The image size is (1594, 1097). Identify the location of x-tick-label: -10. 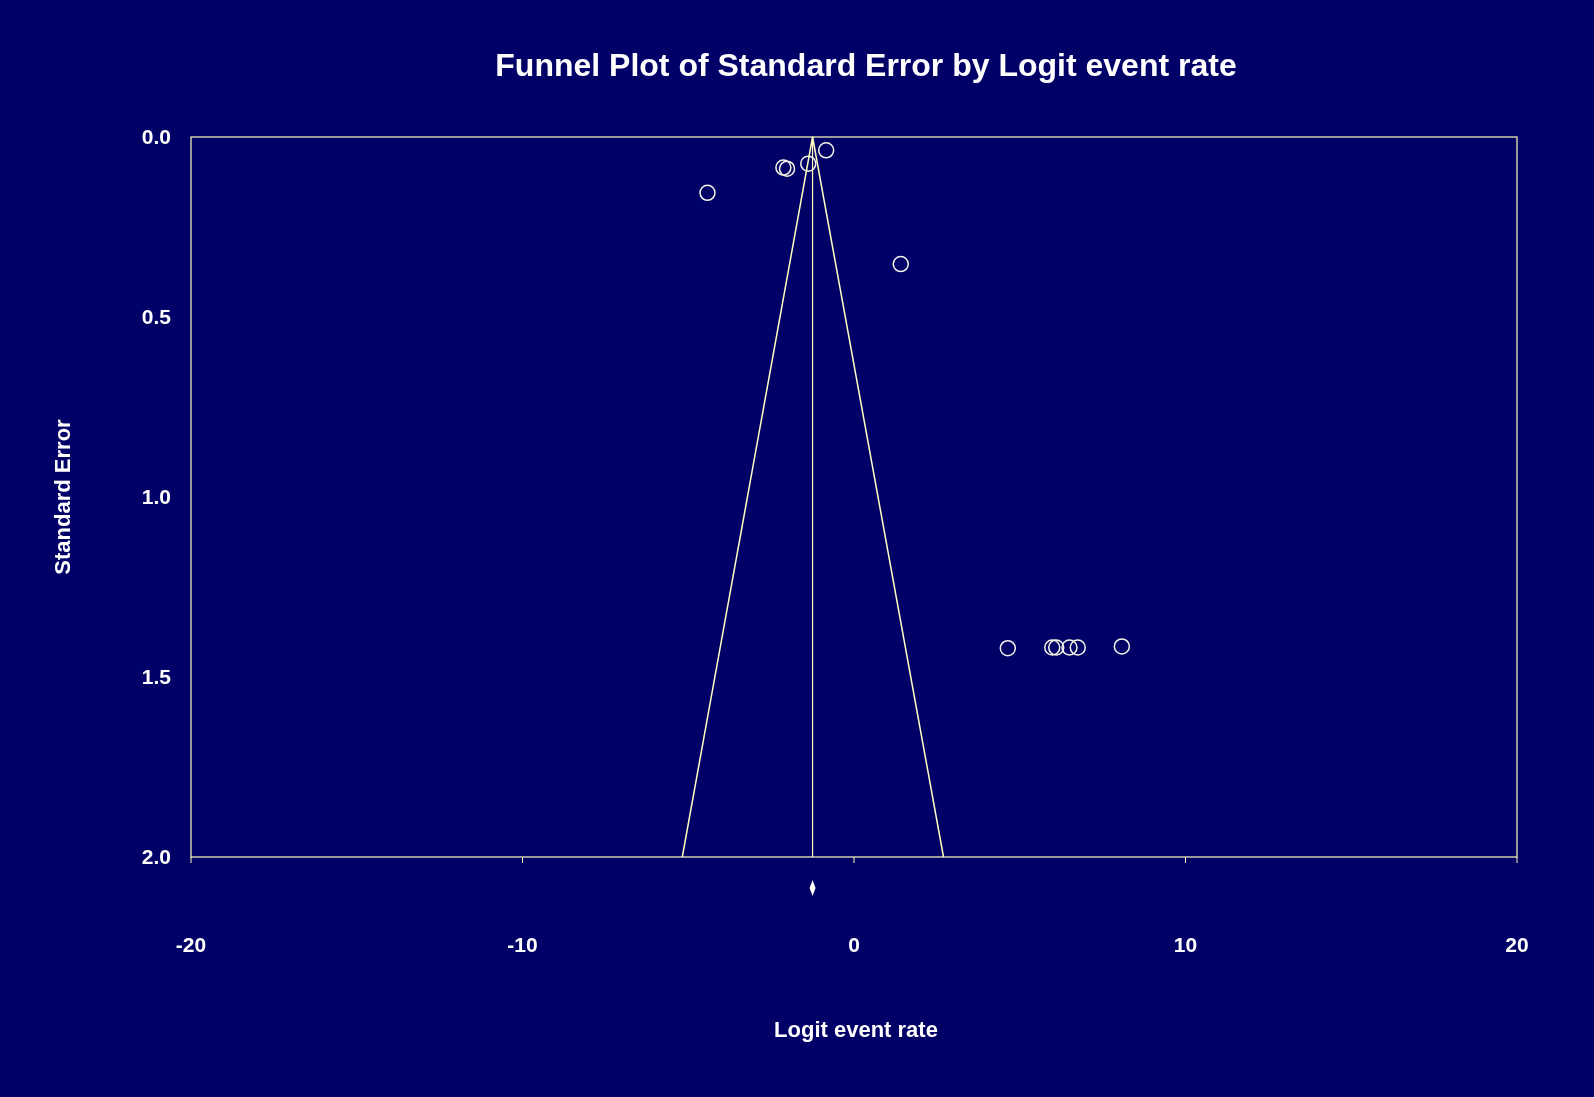
(522, 944).